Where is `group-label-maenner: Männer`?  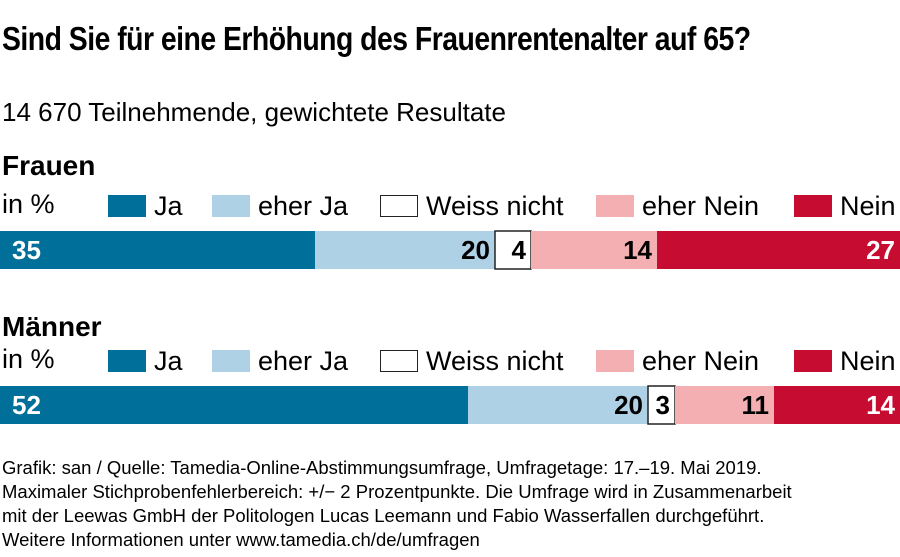 group-label-maenner: Männer is located at coordinates (52, 326).